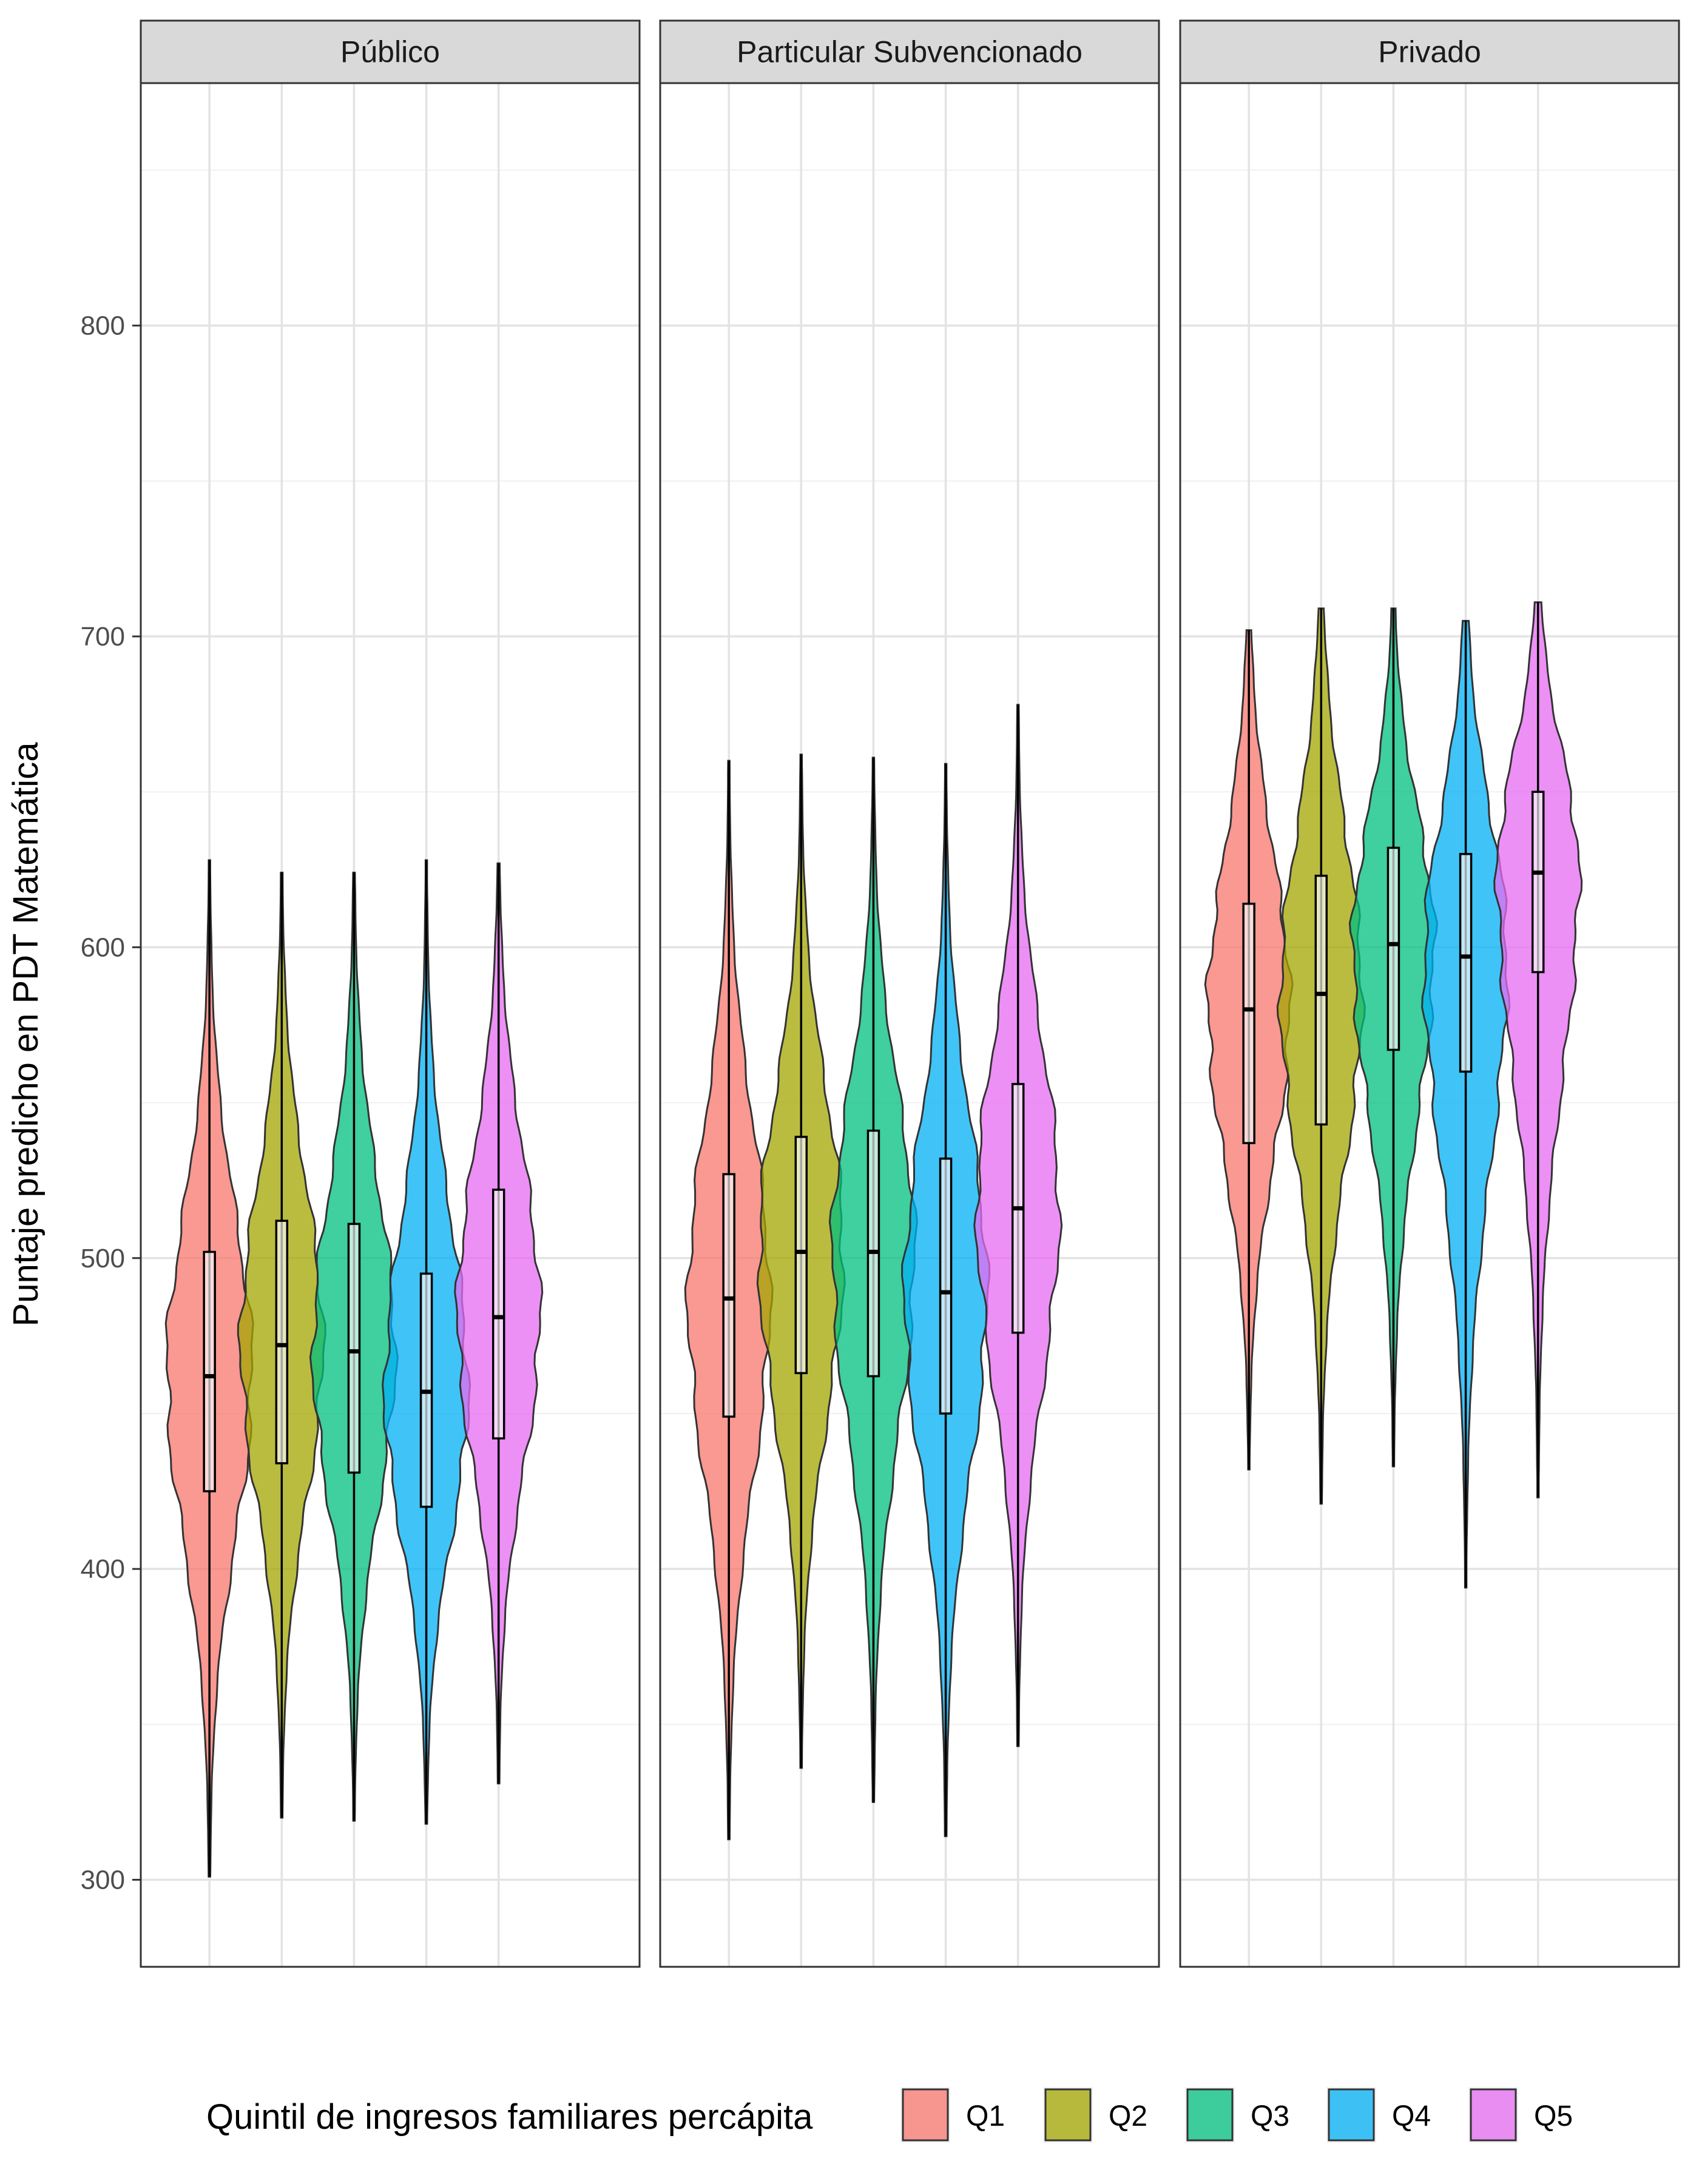  I want to click on facet-strip-label: Particular Subvencionado, so click(910, 52).